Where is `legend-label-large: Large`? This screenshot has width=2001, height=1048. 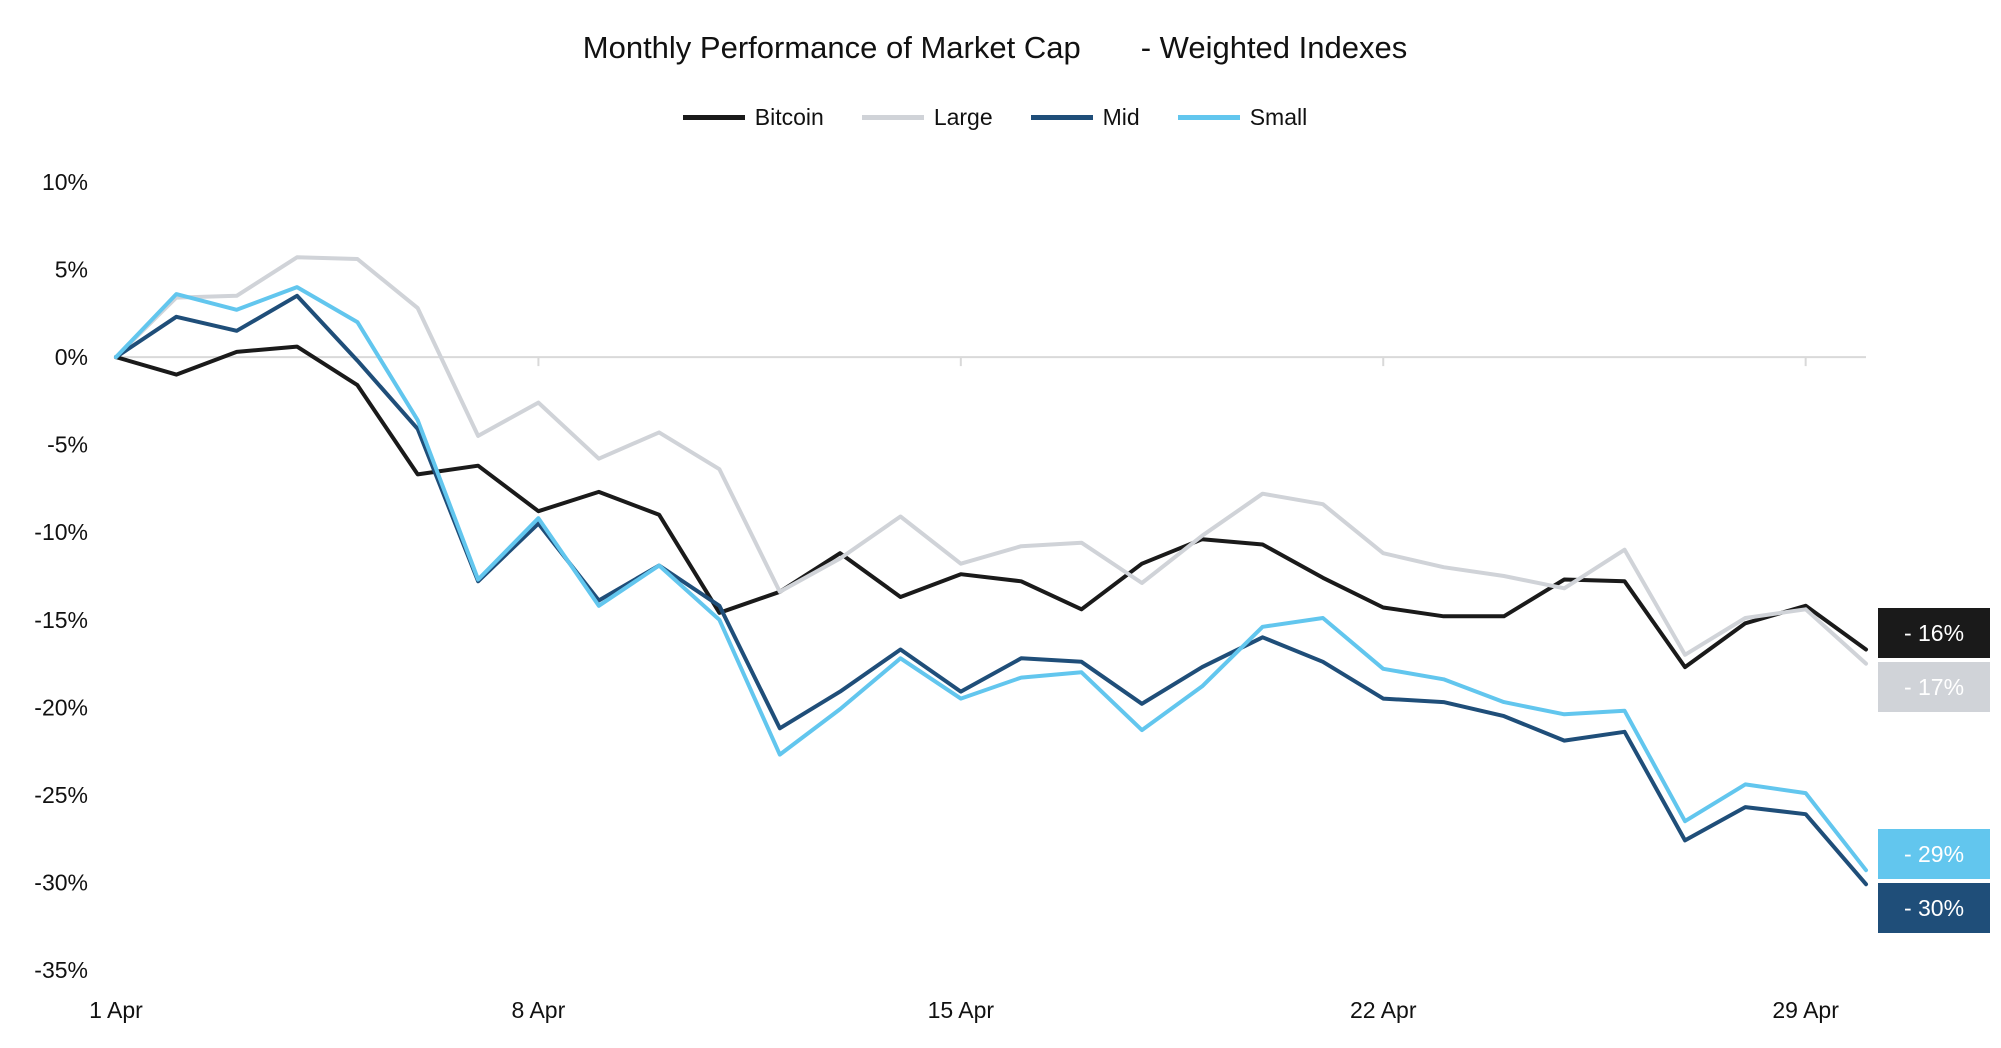 legend-label-large: Large is located at coordinates (963, 117).